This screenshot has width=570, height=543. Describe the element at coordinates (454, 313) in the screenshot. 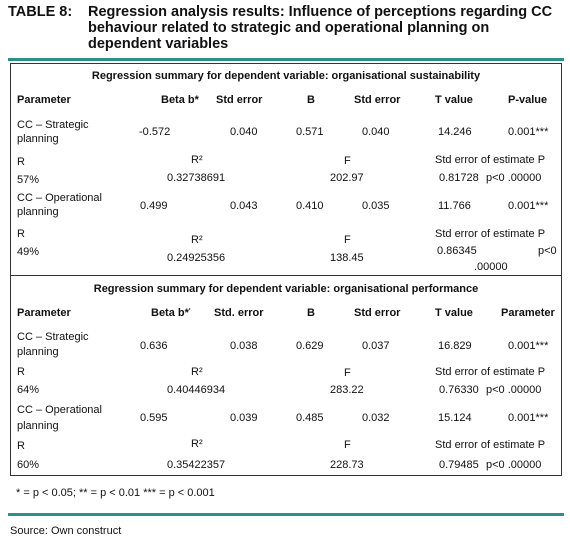

I see `panel2-header-t-value: T value` at that location.